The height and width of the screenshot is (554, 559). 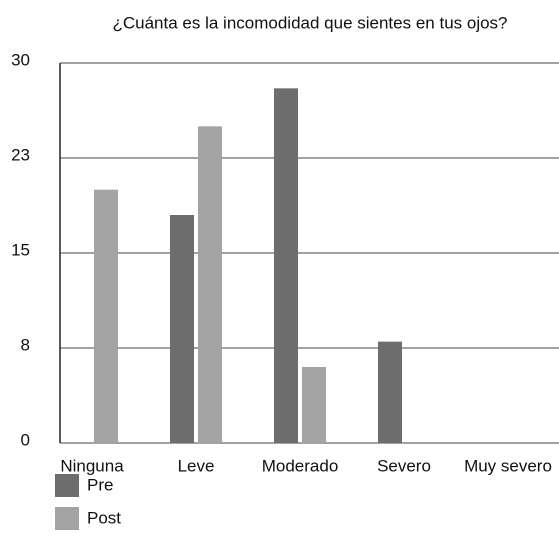 What do you see at coordinates (508, 465) in the screenshot?
I see `x-tick-label: Muy severo` at bounding box center [508, 465].